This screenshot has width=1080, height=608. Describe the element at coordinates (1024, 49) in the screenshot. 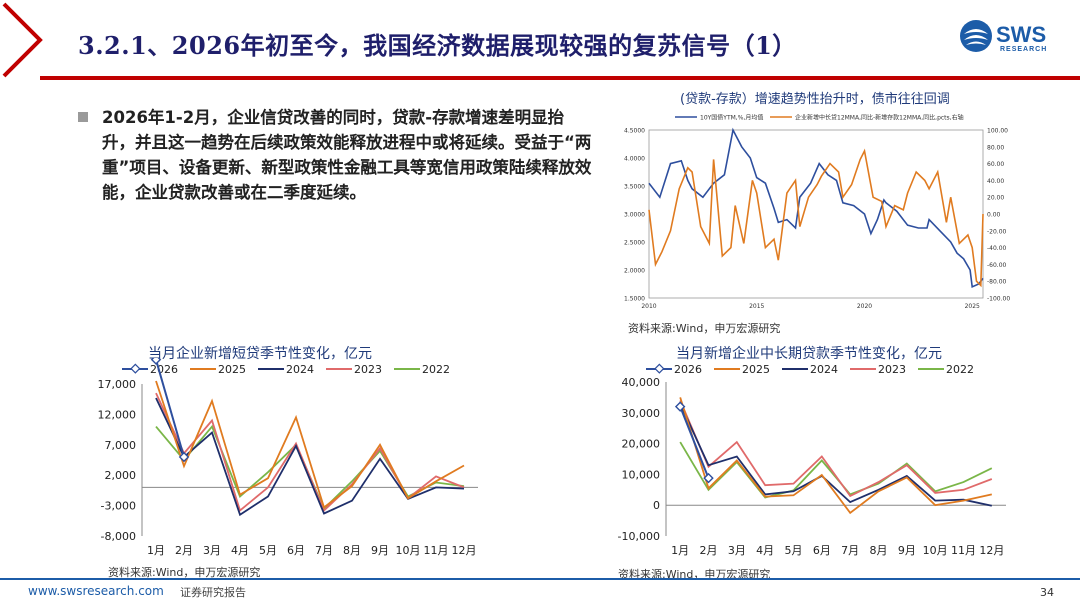

I see `logo-subtext: RESEARCH` at that location.